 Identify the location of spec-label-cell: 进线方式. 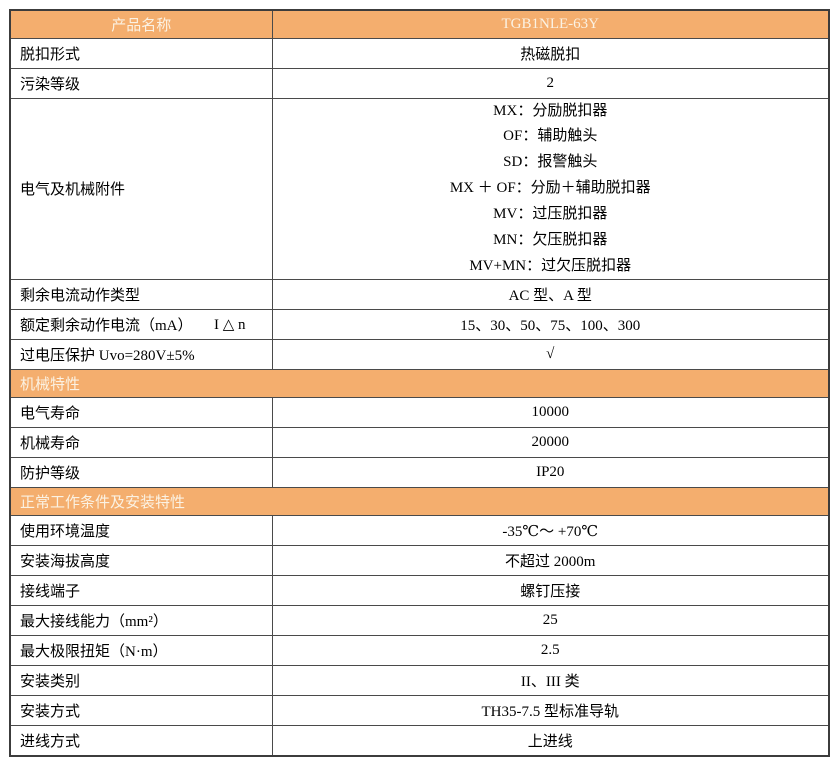
(141, 741).